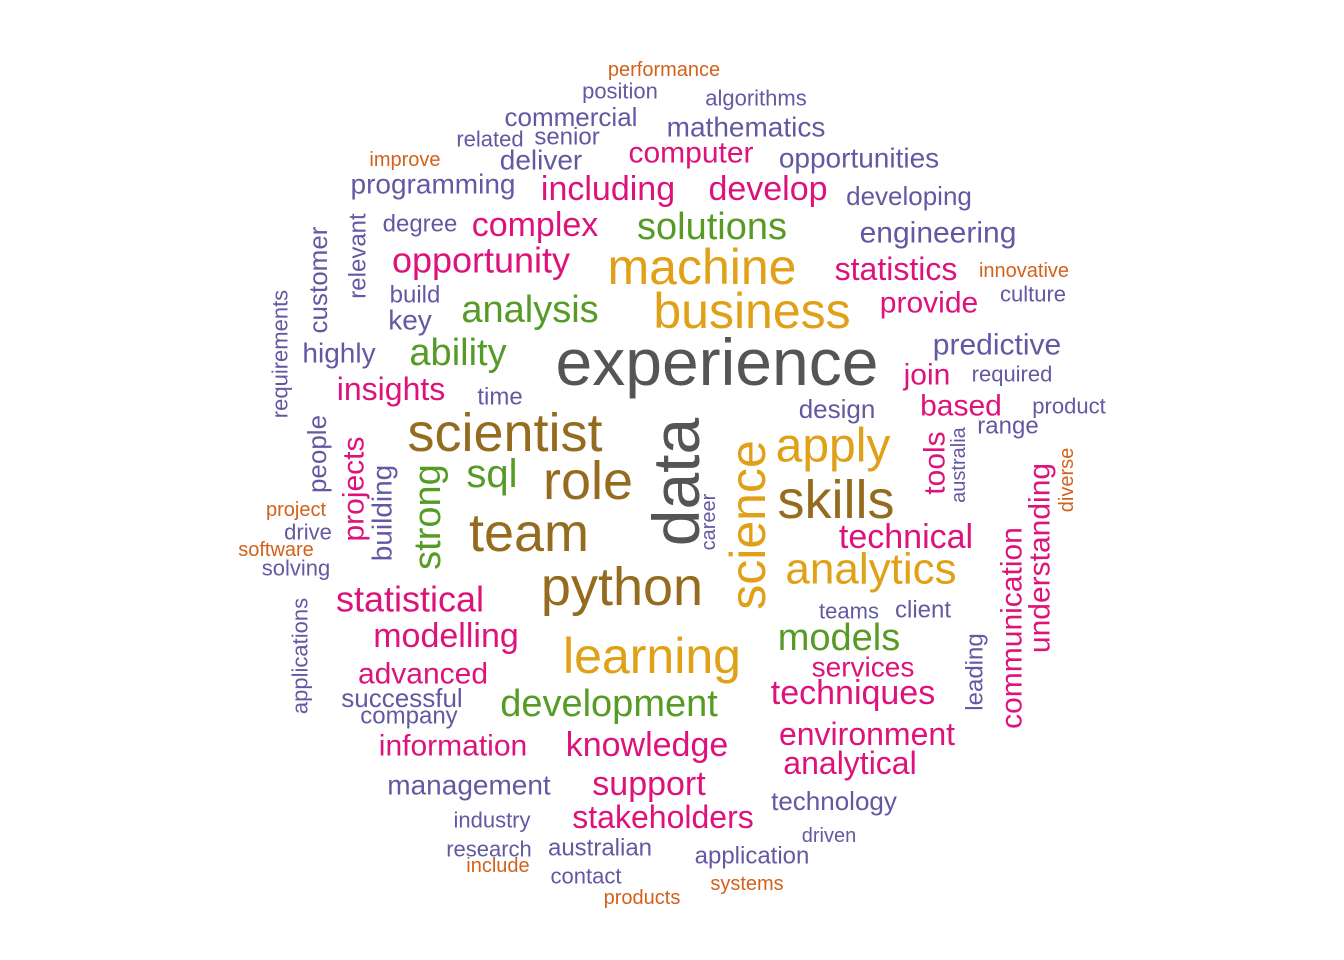  I want to click on word-contact: contact, so click(586, 876).